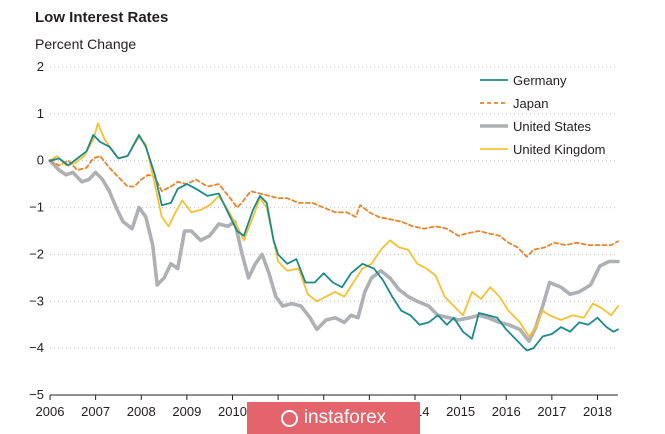 The image size is (665, 434). Describe the element at coordinates (36, 253) in the screenshot. I see `y-tick-label: −2` at that location.